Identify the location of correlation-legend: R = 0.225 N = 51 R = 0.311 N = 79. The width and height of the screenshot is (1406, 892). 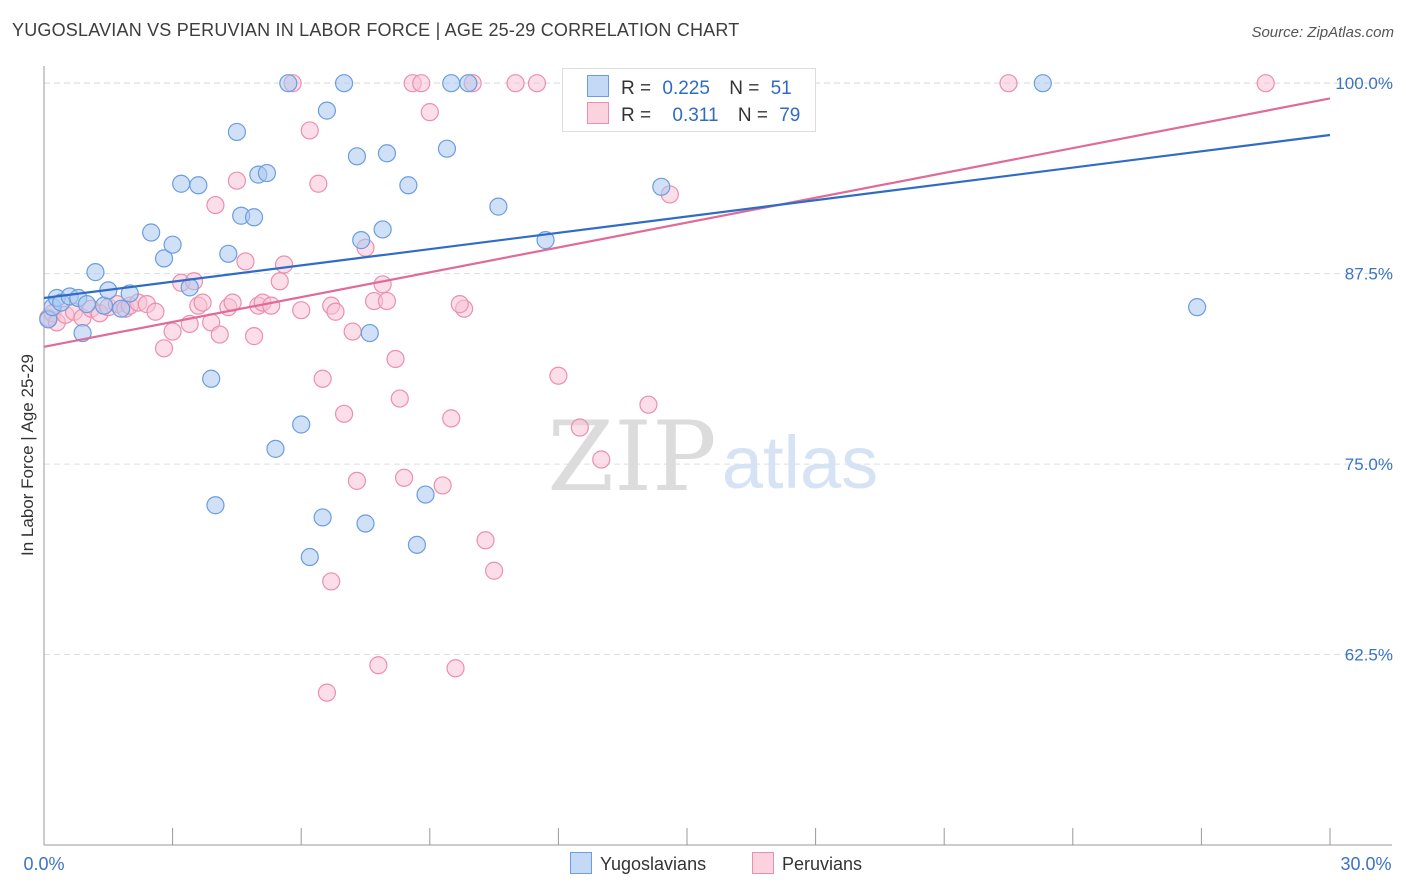
(689, 100).